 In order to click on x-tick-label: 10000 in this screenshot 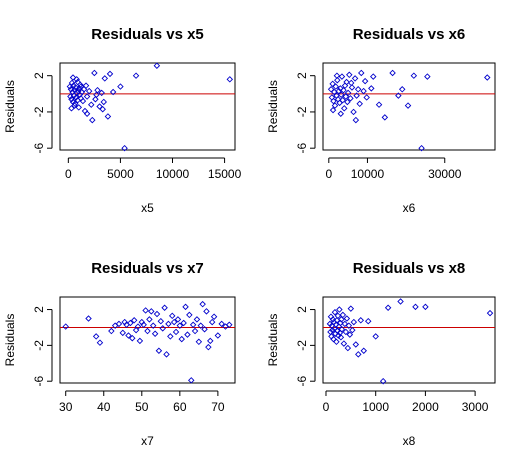, I will do `click(368, 174)`.